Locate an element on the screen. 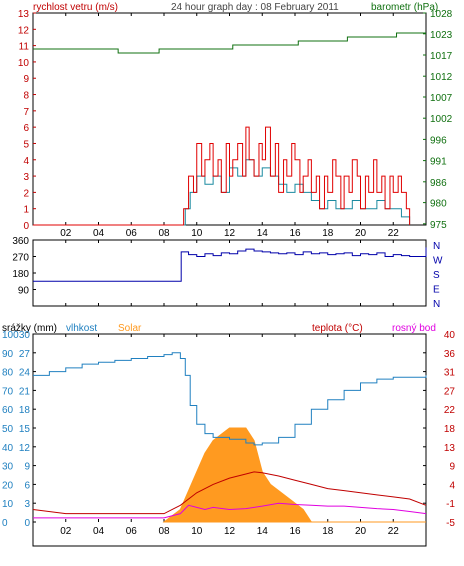  temperature-tick-label: 22 is located at coordinates (450, 410).